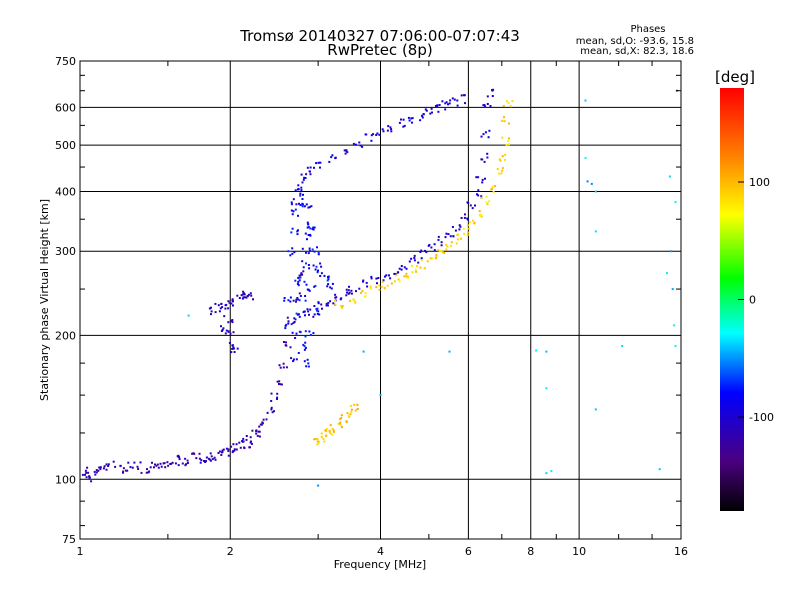 The image size is (800, 600). Describe the element at coordinates (752, 300) in the screenshot. I see `colorbar-tick-label: 0` at that location.